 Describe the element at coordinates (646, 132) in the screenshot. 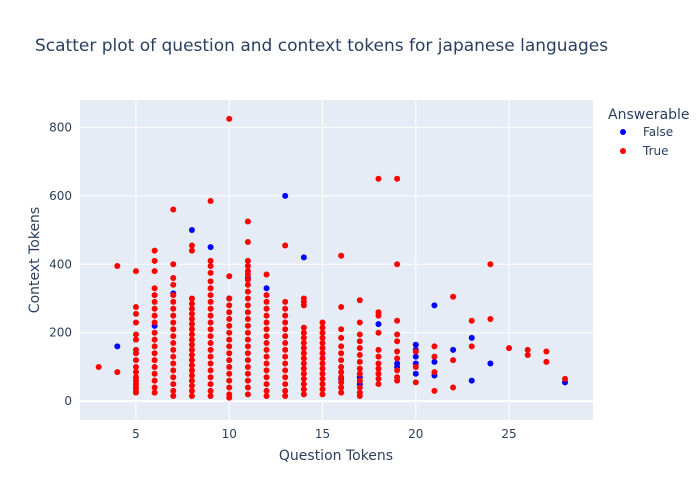

I see `legend-item-false: False` at that location.